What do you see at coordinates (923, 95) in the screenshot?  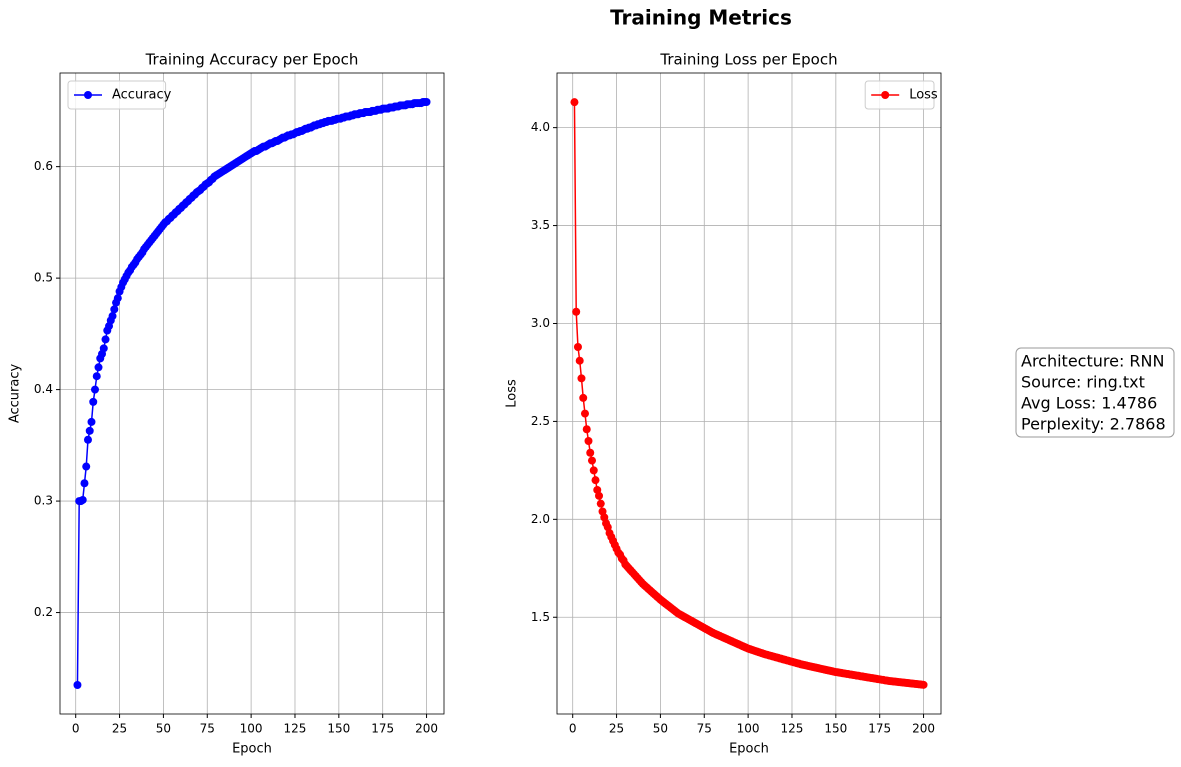 I see `legend-label: Loss` at bounding box center [923, 95].